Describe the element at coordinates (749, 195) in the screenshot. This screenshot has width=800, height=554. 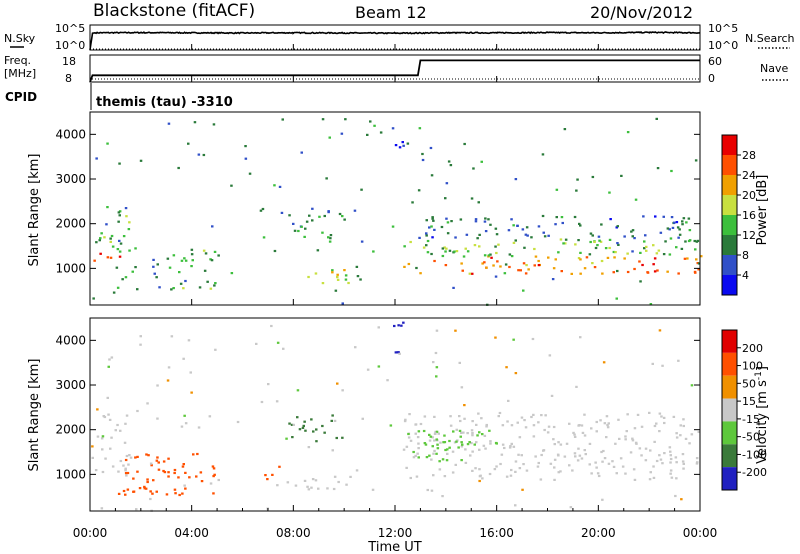
I see `colorbar-tick-label: 20` at that location.